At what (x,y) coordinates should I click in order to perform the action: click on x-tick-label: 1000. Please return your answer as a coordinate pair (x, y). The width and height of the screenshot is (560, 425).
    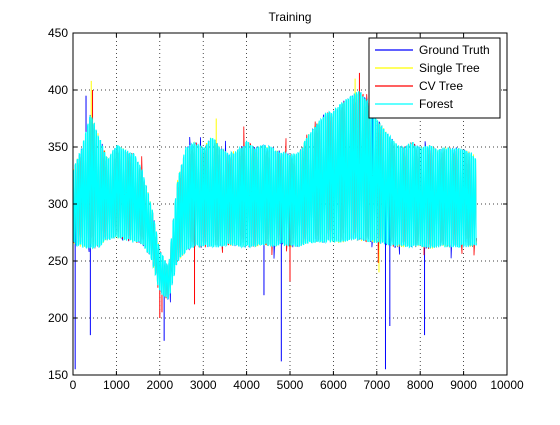
    Looking at the image, I should click on (116, 385).